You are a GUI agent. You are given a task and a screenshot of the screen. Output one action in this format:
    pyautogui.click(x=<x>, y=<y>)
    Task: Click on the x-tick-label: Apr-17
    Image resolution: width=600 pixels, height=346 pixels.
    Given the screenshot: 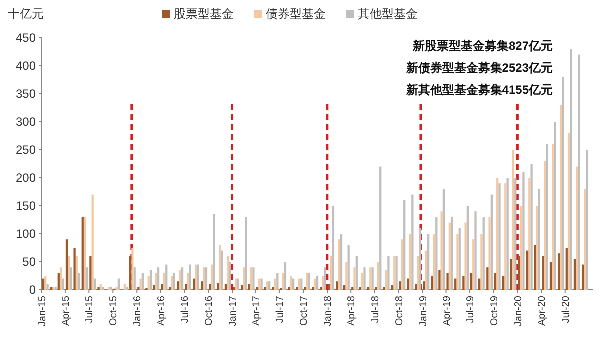 What is the action you would take?
    pyautogui.click(x=256, y=311)
    